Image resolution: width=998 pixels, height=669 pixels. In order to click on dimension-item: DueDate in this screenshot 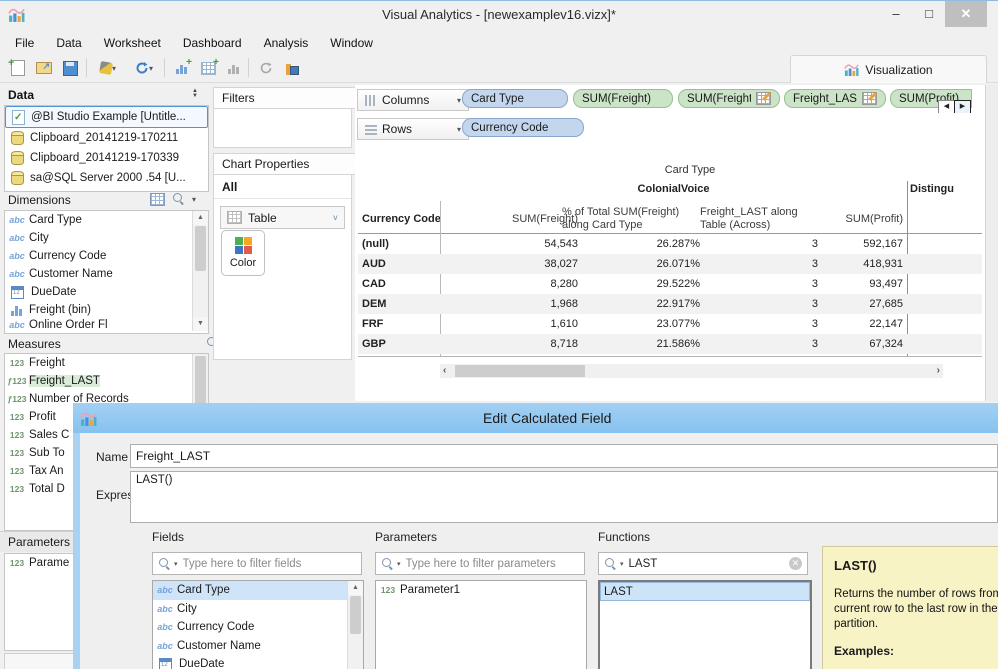, I will do `click(106, 292)`.